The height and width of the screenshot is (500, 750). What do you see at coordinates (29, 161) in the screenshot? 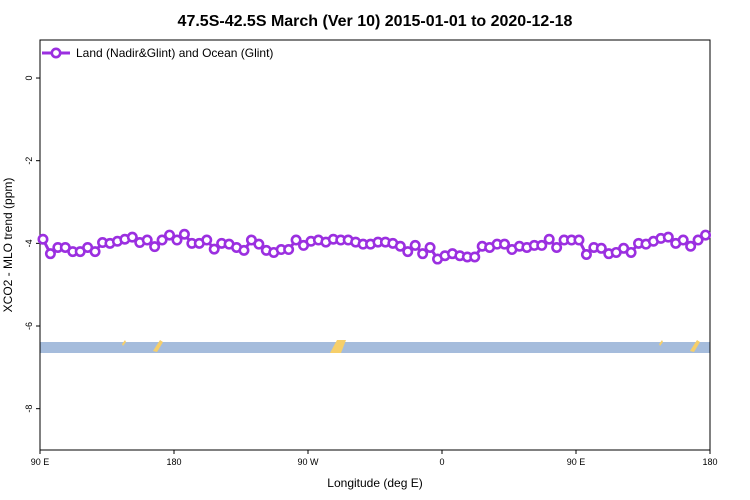
I see `y-tick-label: -2` at bounding box center [29, 161].